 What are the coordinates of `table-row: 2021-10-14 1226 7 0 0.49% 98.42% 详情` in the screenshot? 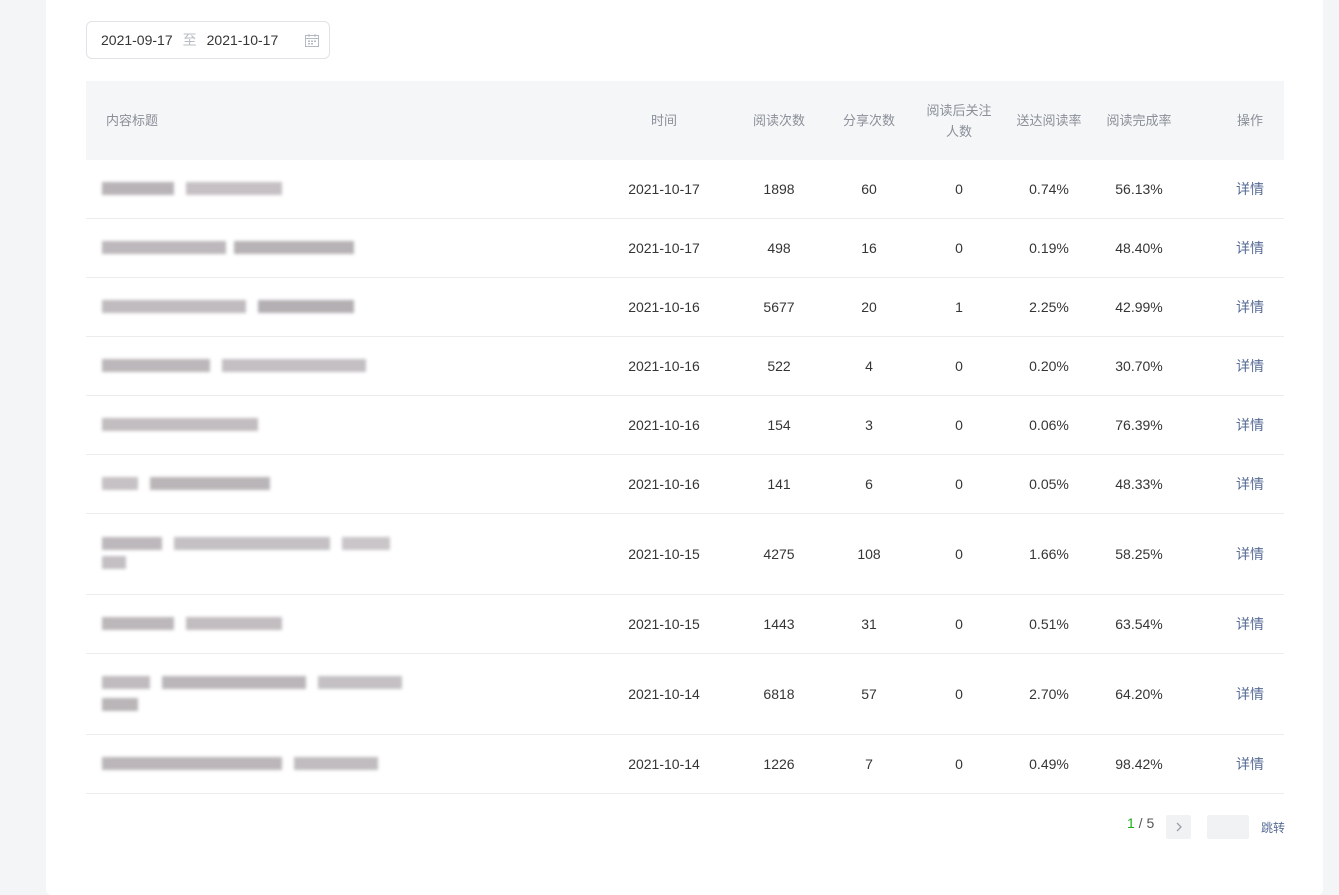 It's located at (685, 764).